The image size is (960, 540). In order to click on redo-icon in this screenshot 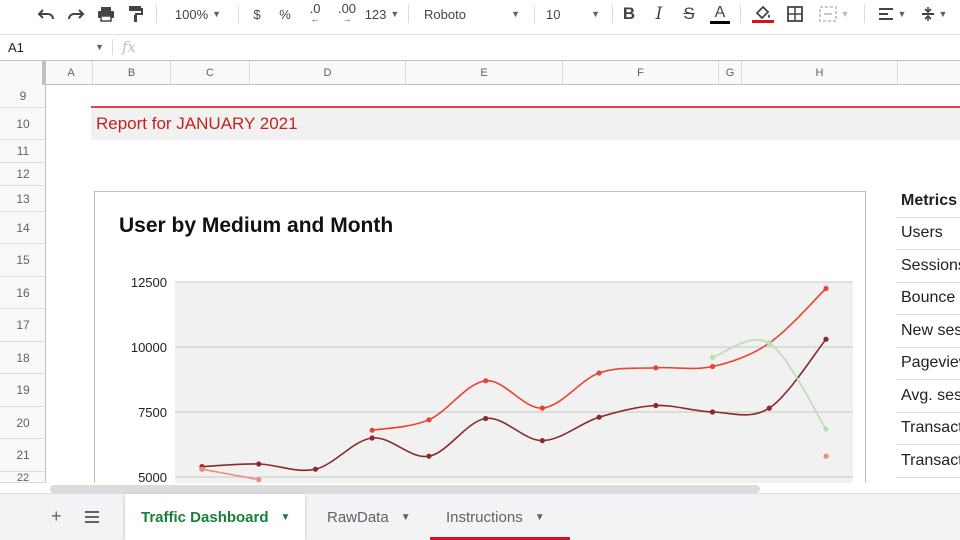, I will do `click(76, 14)`.